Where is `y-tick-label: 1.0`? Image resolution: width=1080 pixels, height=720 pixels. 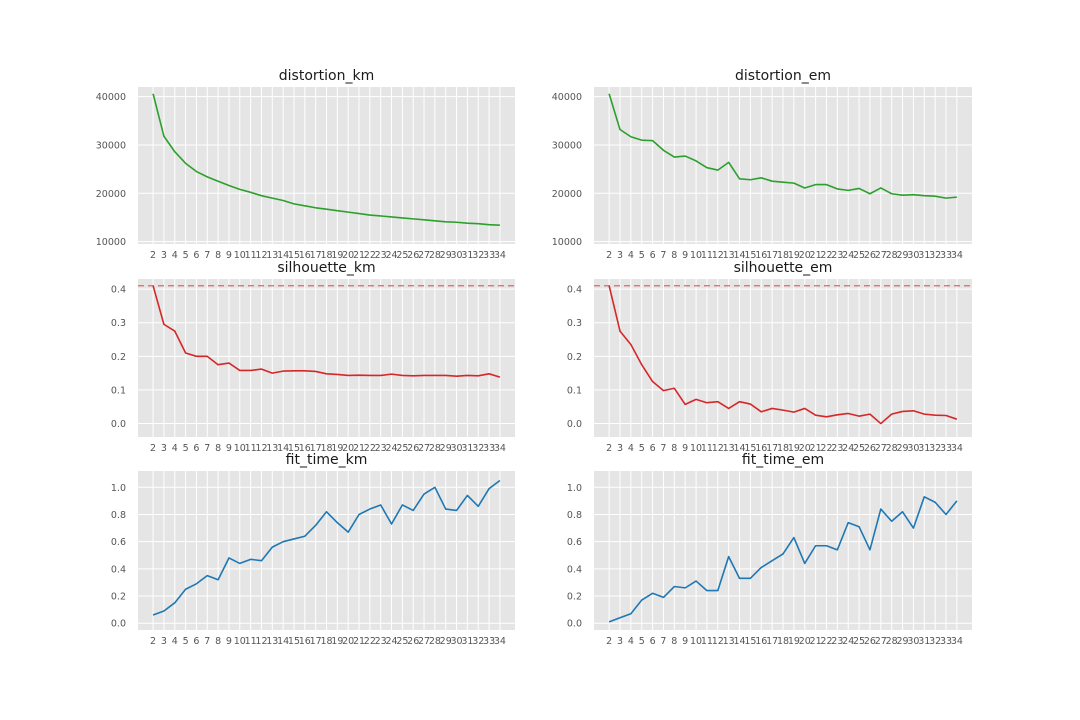 y-tick-label: 1.0 is located at coordinates (574, 488).